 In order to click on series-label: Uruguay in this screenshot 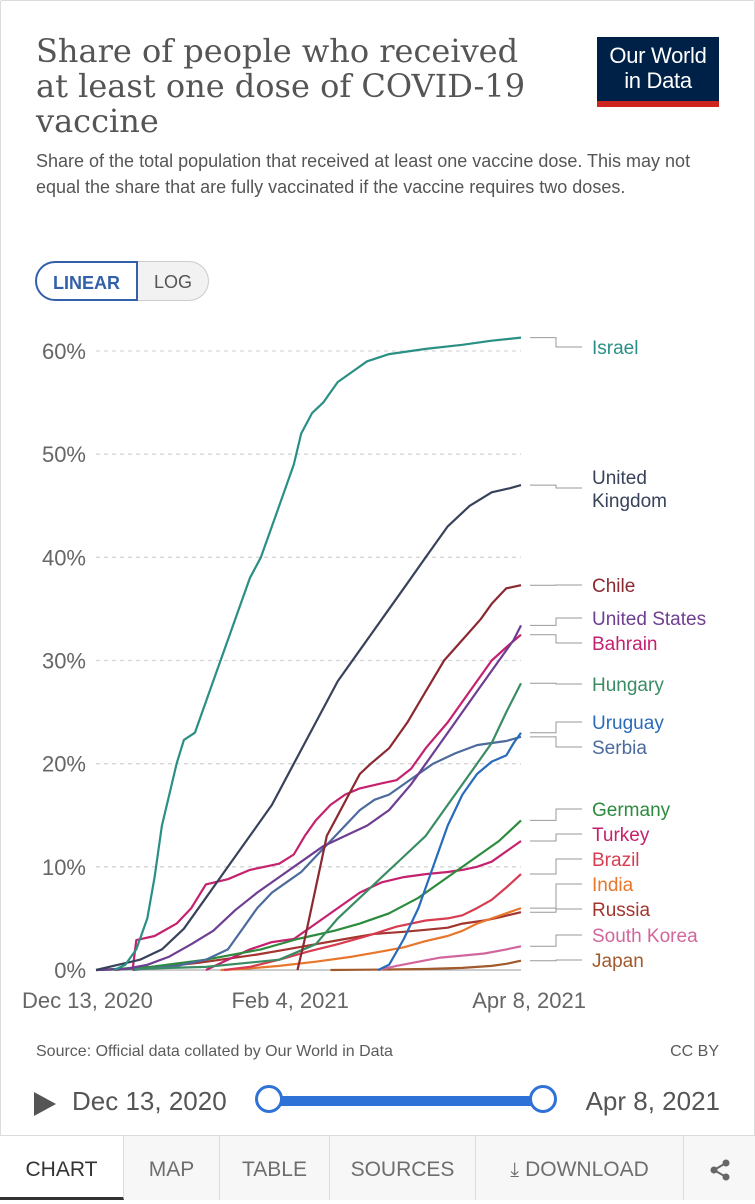, I will do `click(628, 723)`.